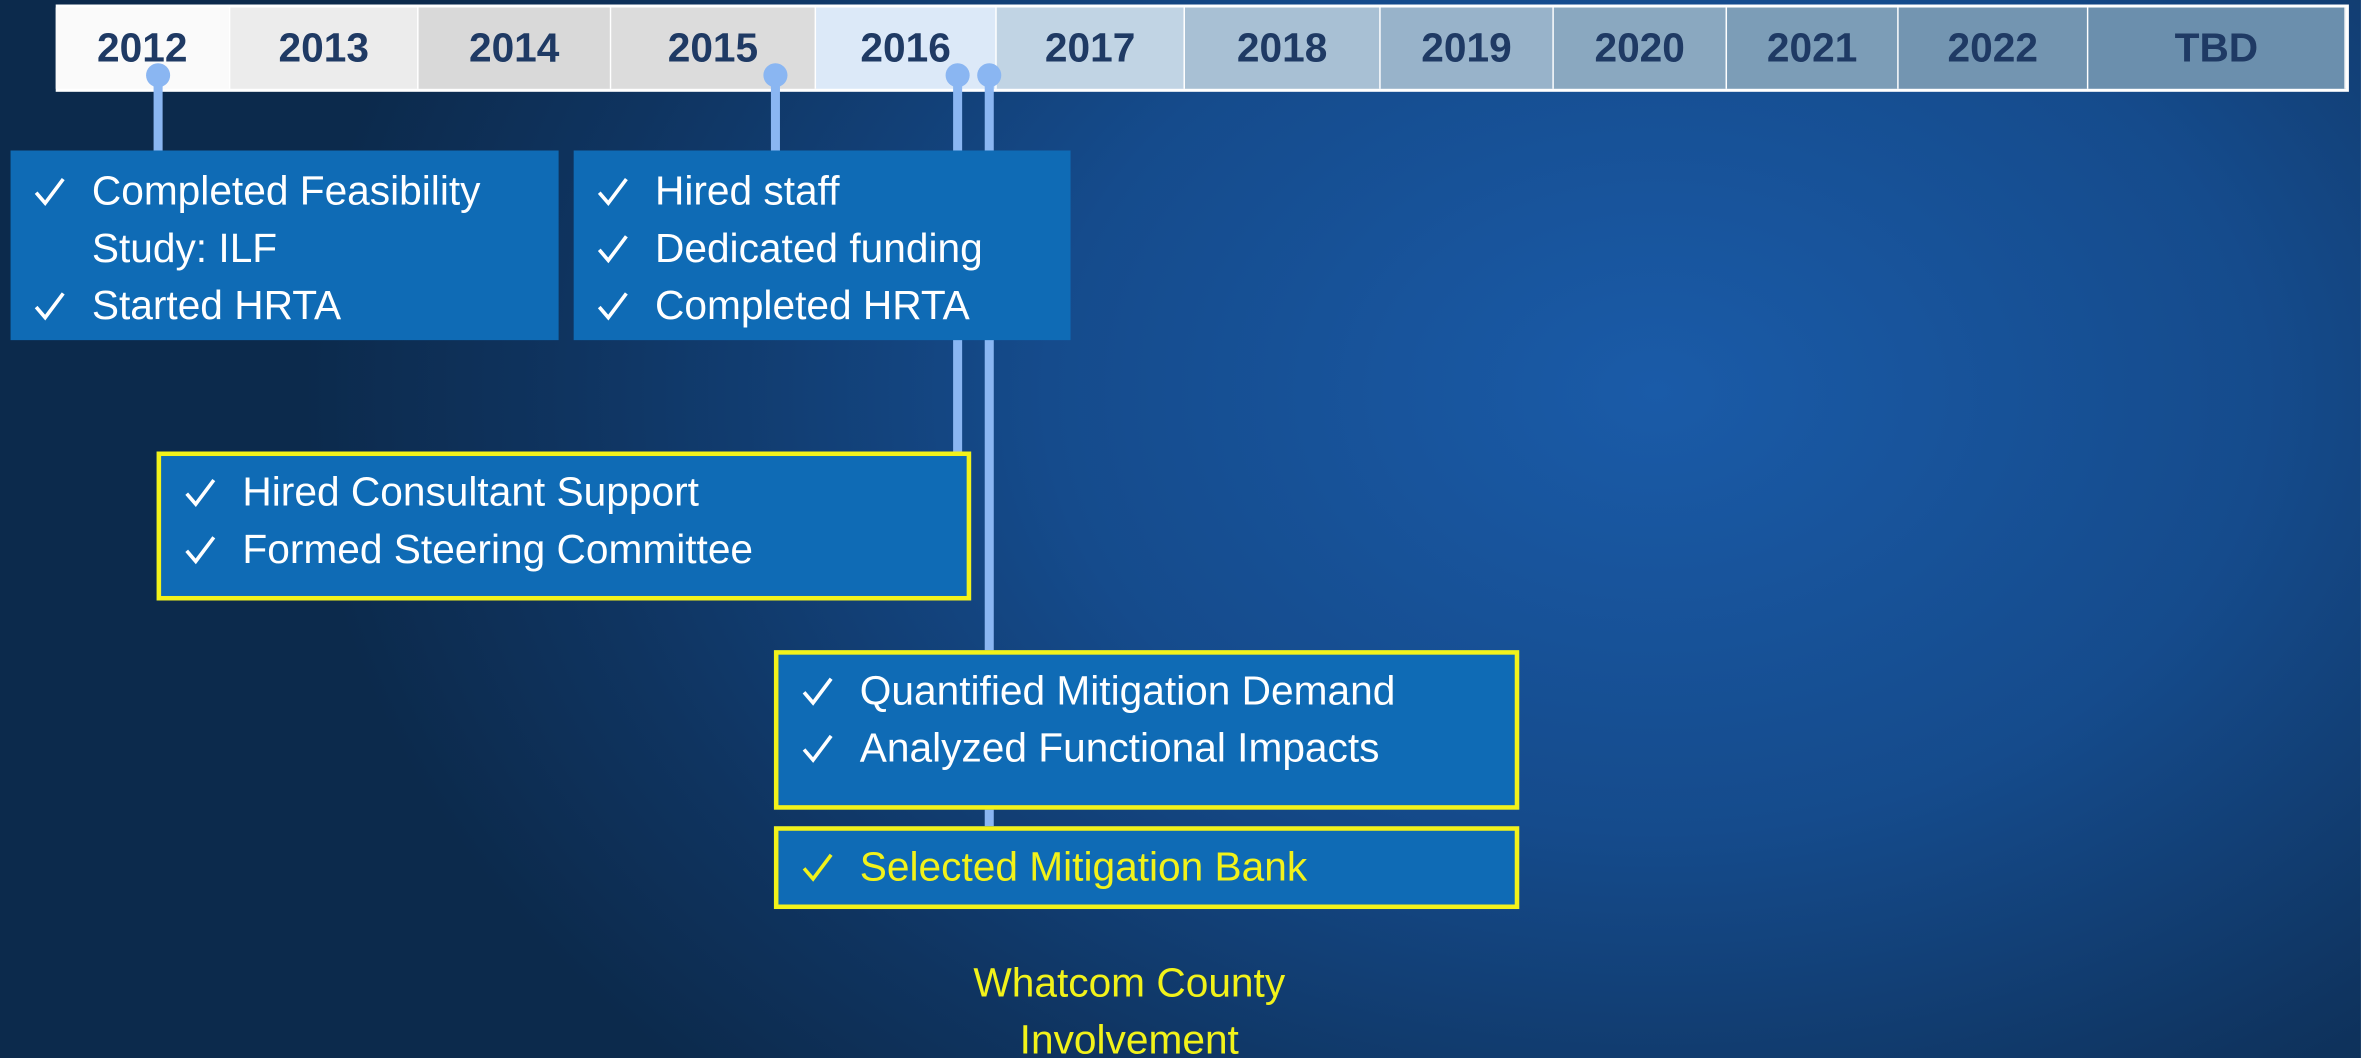 Image resolution: width=2361 pixels, height=1058 pixels. I want to click on milestone-item: Hired Consultant Support, so click(566, 492).